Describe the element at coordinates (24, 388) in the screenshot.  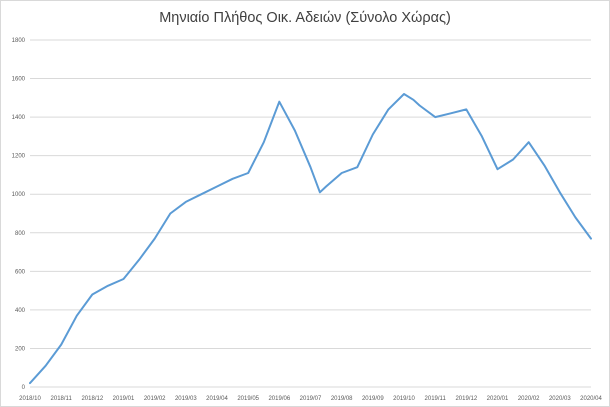
I see `y-tick-label: 0` at that location.